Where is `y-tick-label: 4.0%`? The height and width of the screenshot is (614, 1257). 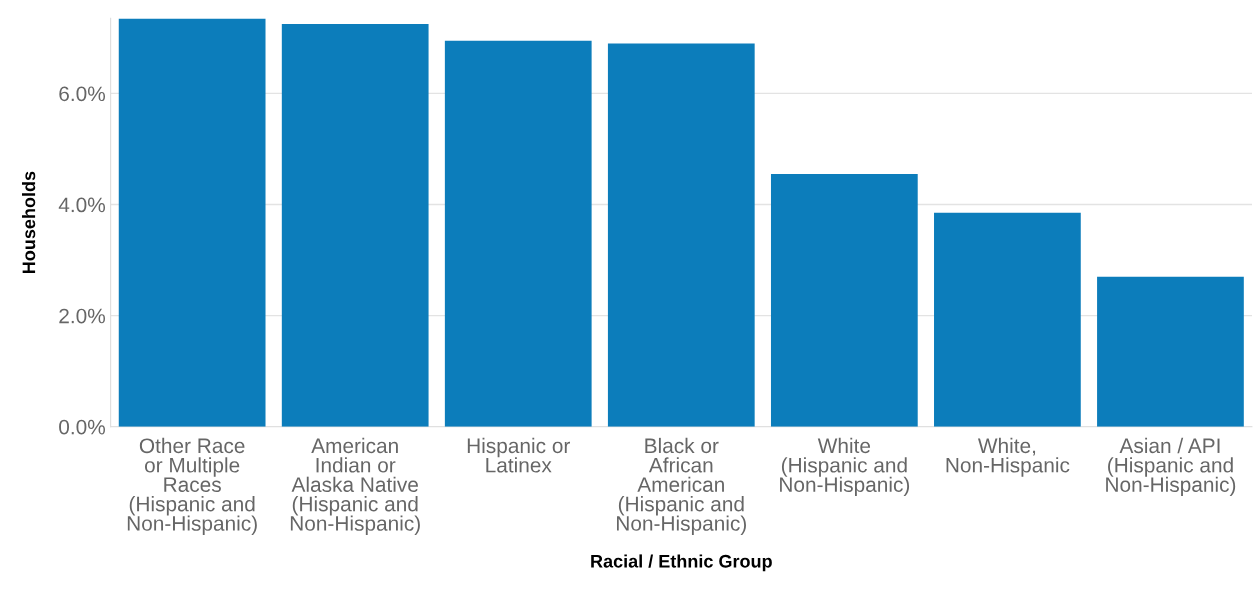
y-tick-label: 4.0% is located at coordinates (82, 205).